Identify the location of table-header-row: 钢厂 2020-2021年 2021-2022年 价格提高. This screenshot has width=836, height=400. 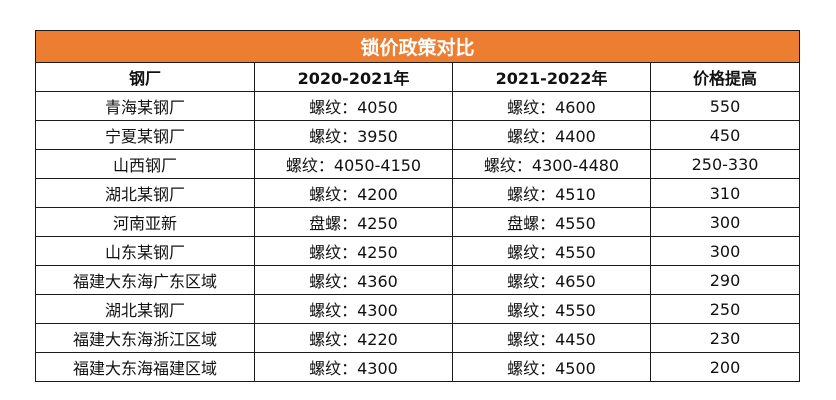
(418, 77).